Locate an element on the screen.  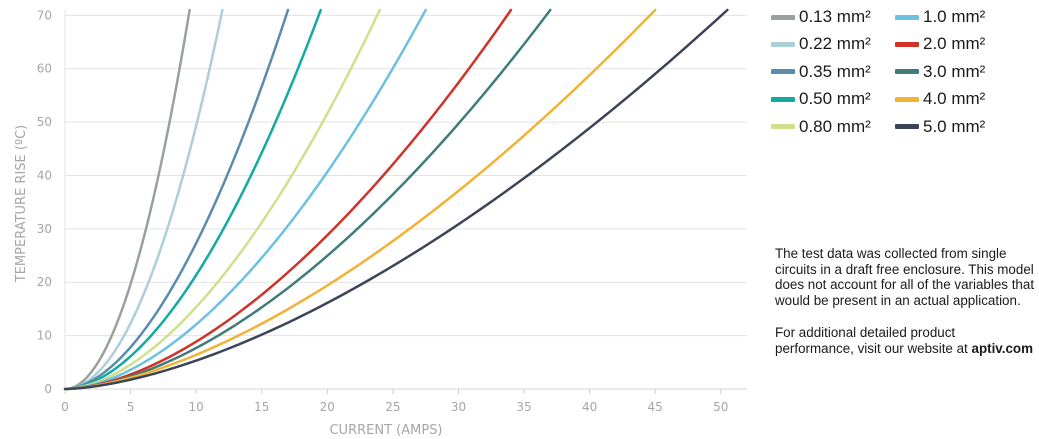
y-tick-label: 0 is located at coordinates (48, 389).